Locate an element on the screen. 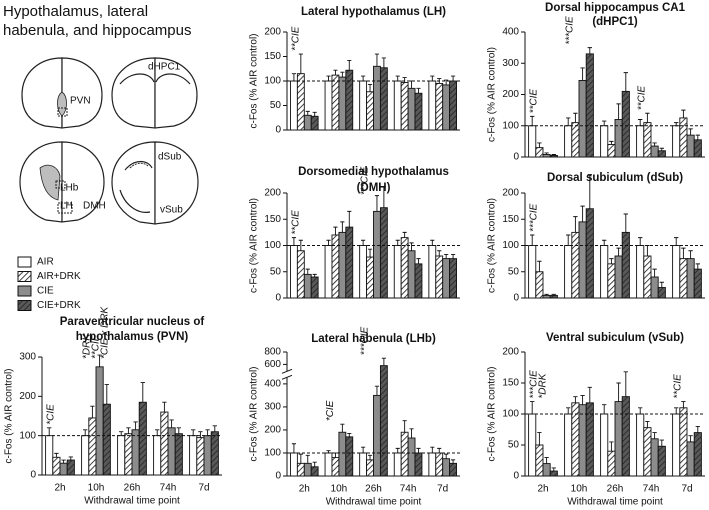 Image resolution: width=709 pixels, height=510 pixels. y-tick-label: 300 is located at coordinates (510, 63).